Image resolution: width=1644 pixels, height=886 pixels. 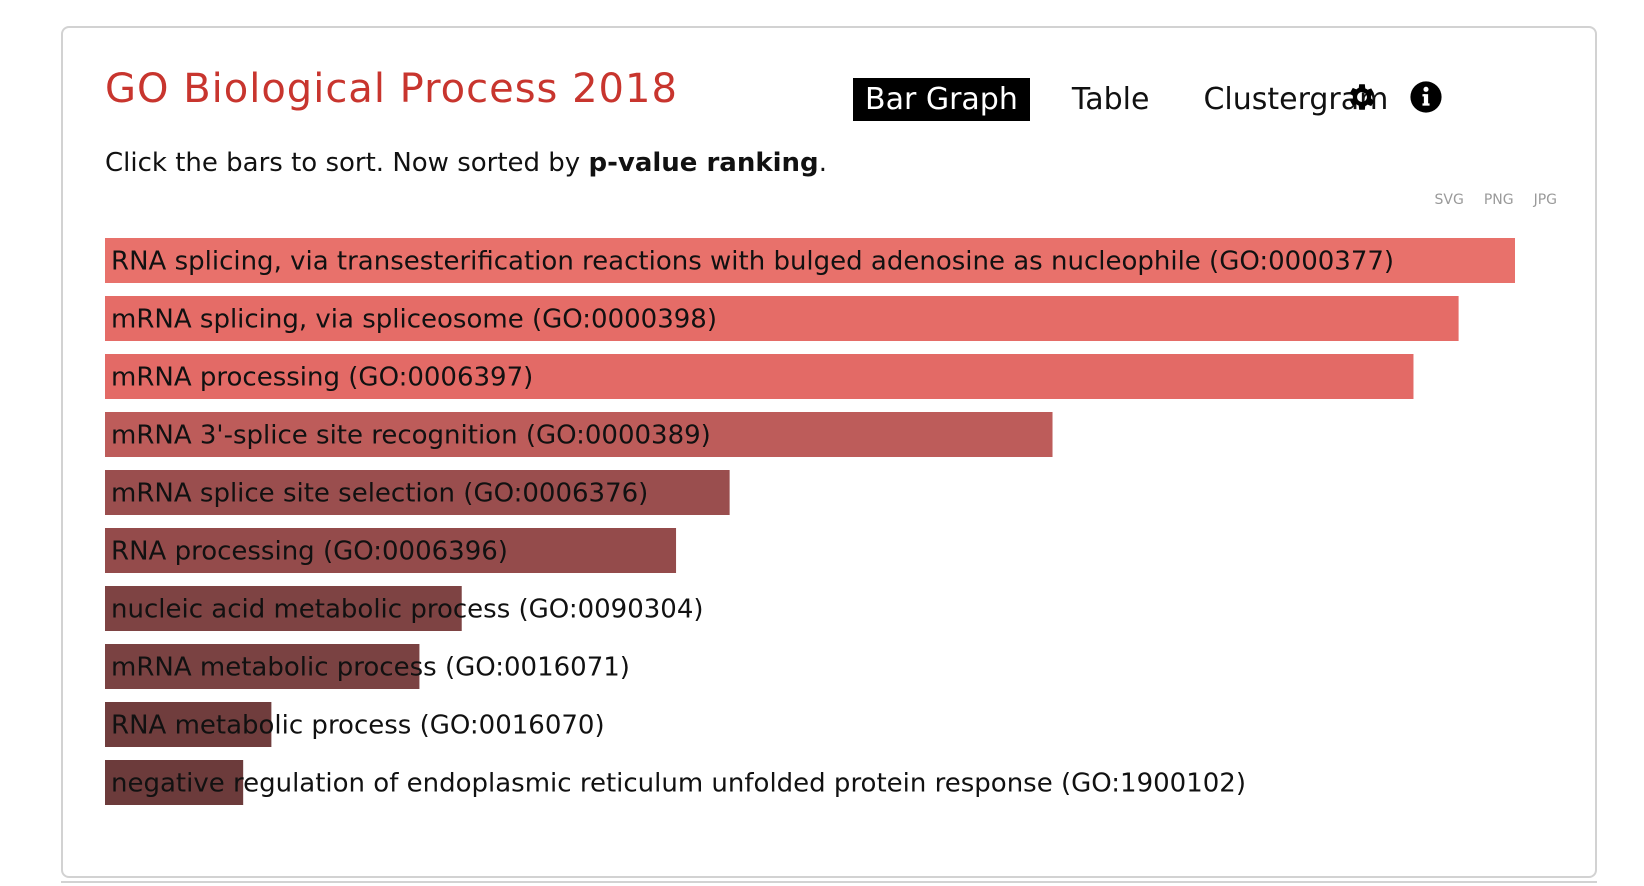 What do you see at coordinates (829, 883) in the screenshot?
I see `next-panel-edge` at bounding box center [829, 883].